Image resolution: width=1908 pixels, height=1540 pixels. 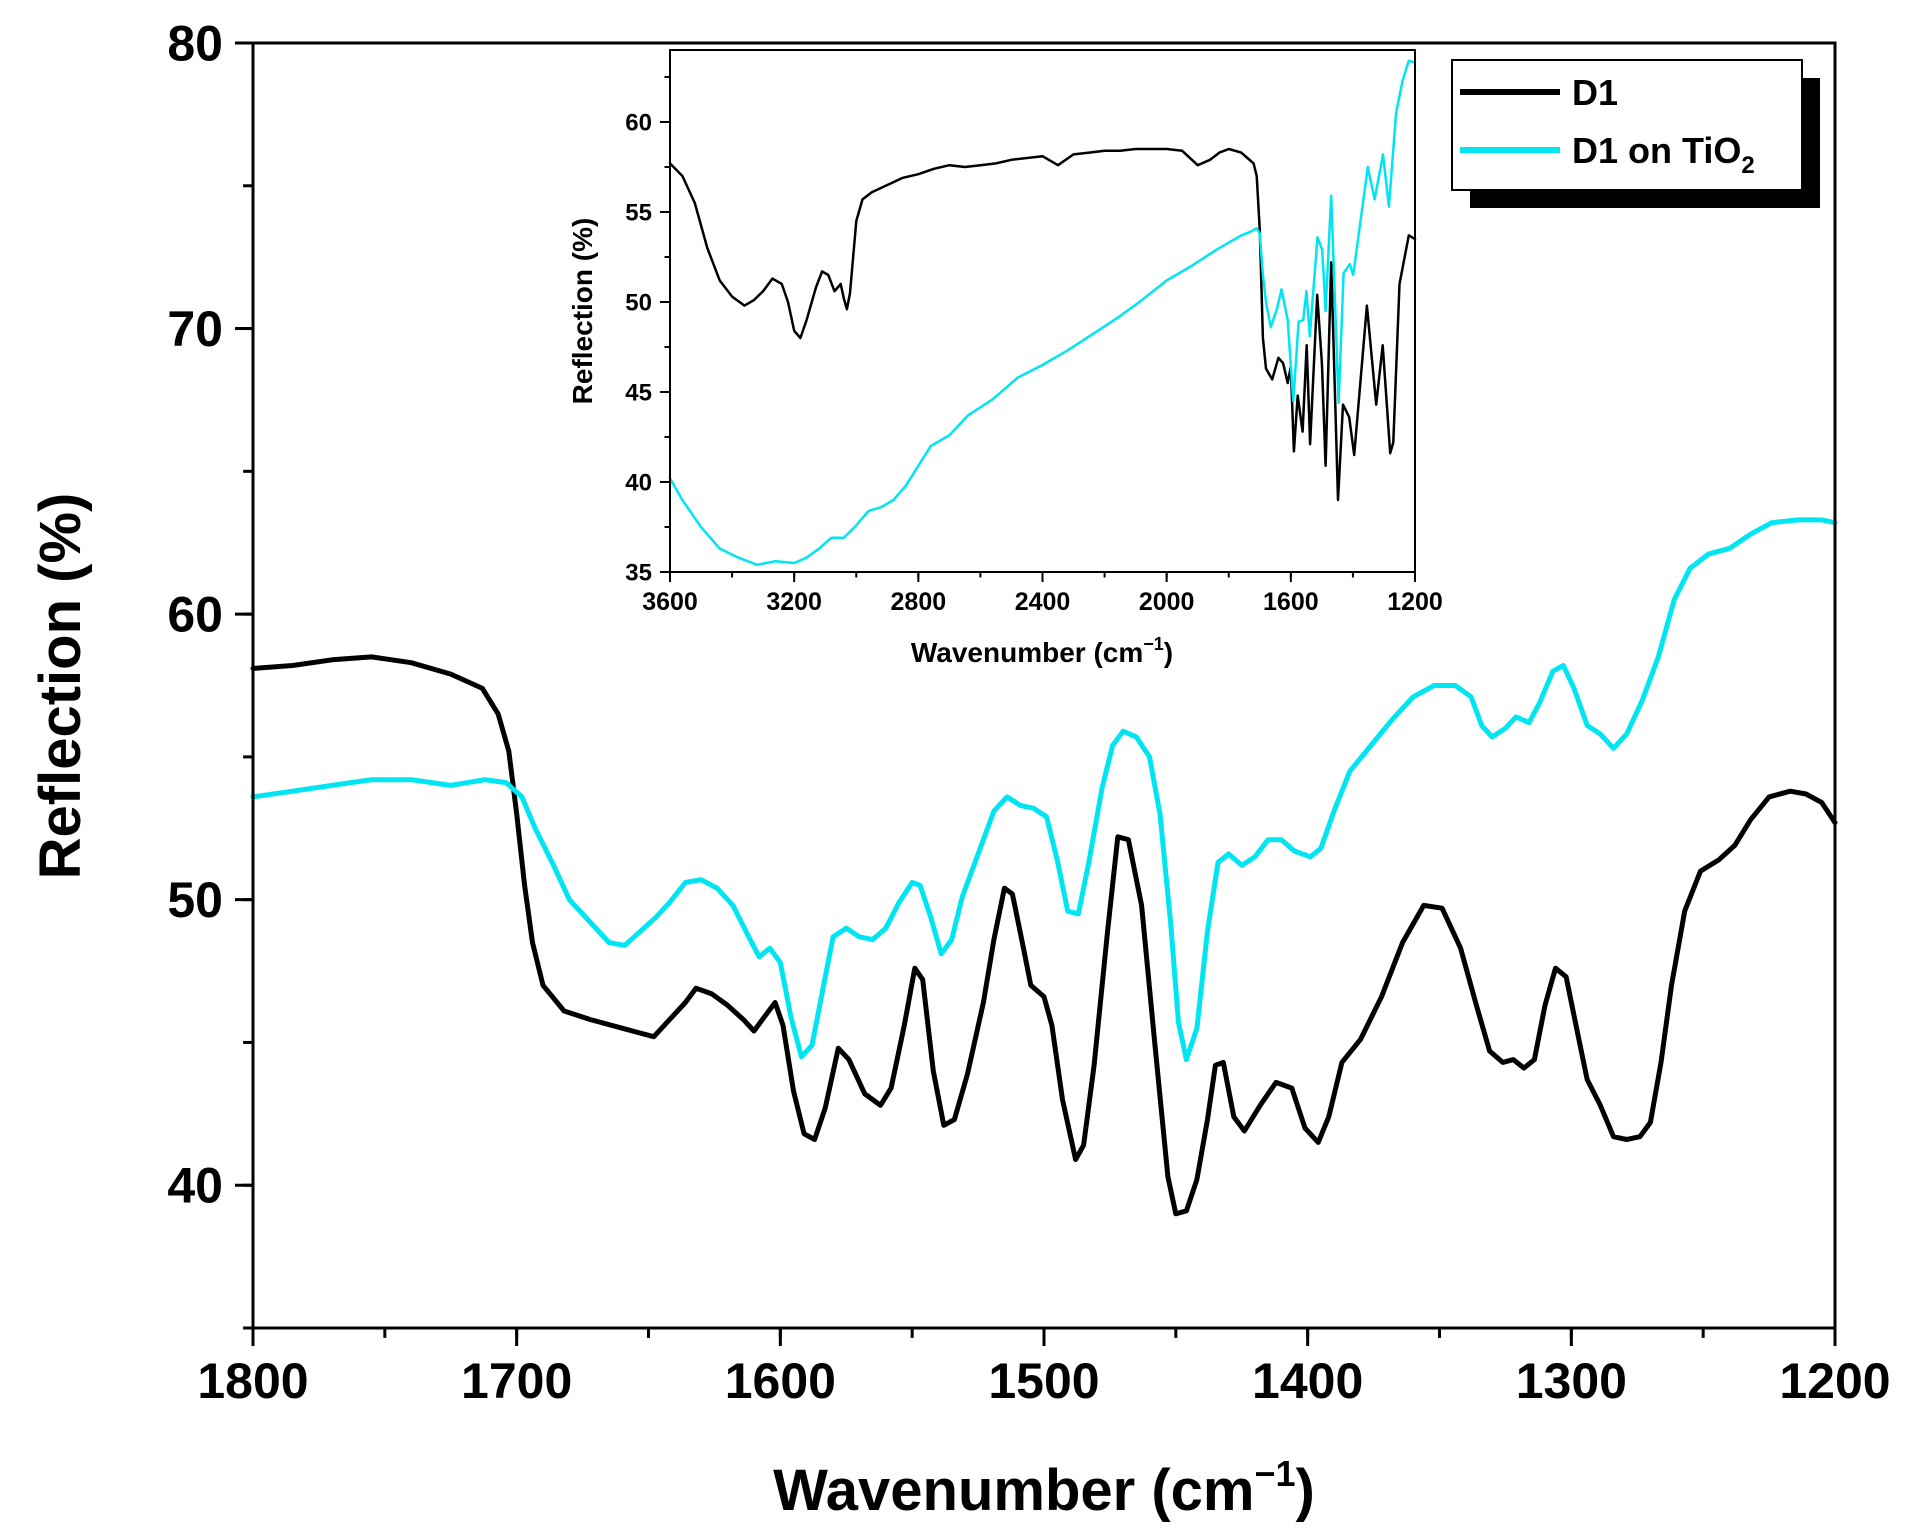 What do you see at coordinates (210, 673) in the screenshot?
I see `main-y-ticks: 40 50 60 70 80` at bounding box center [210, 673].